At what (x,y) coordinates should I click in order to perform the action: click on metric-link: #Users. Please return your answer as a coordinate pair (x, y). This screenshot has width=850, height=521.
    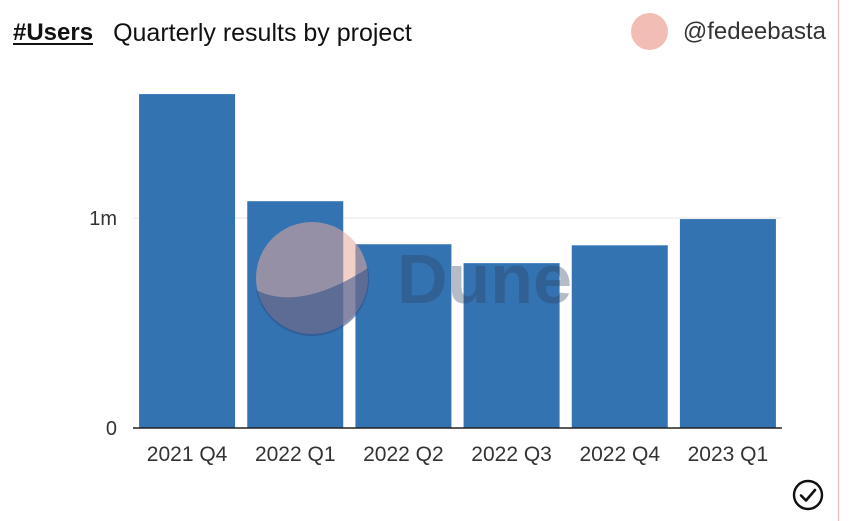
    Looking at the image, I should click on (53, 32).